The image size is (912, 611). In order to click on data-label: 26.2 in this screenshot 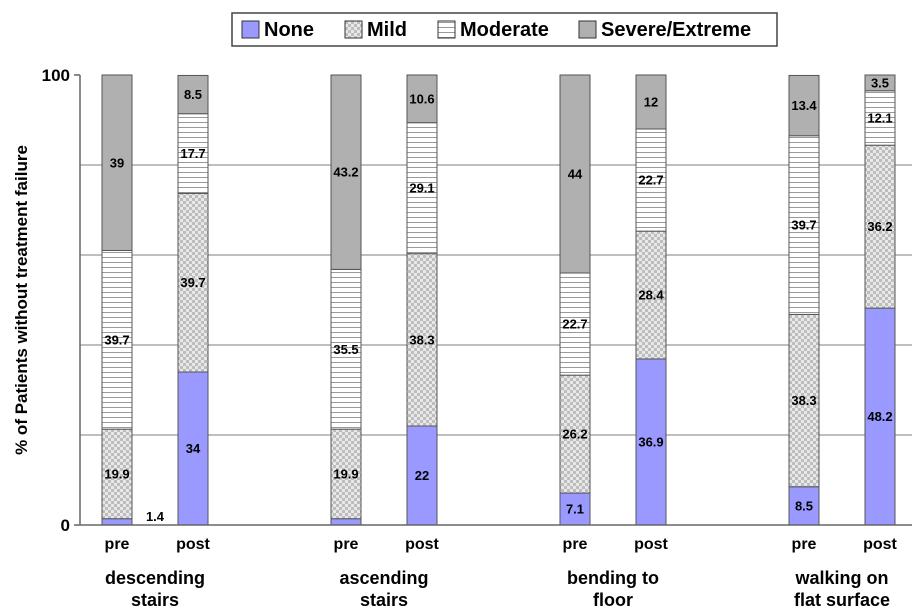, I will do `click(574, 434)`.